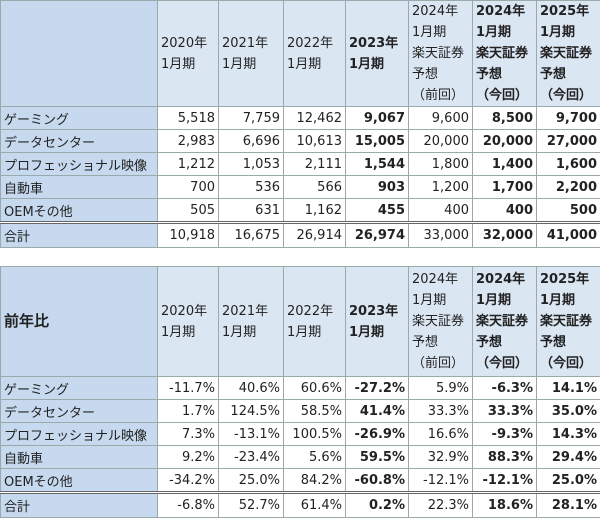 The image size is (600, 525). What do you see at coordinates (504, 234) in the screenshot?
I see `total-cell: 32,000` at bounding box center [504, 234].